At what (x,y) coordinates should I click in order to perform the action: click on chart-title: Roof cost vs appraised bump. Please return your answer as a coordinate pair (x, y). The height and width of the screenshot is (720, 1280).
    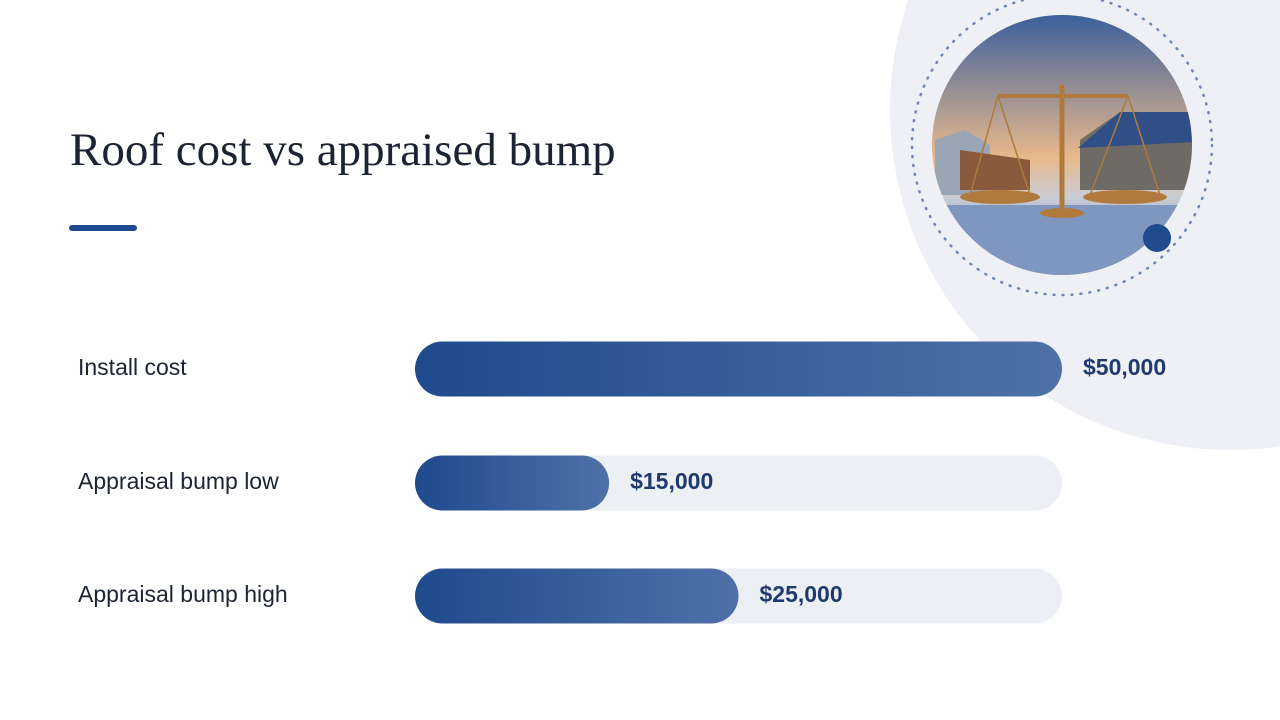
    Looking at the image, I should click on (343, 150).